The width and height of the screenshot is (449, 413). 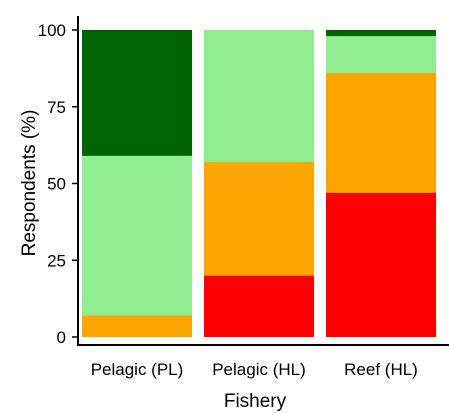 I want to click on y-tick-label-0: 0, so click(x=61, y=337).